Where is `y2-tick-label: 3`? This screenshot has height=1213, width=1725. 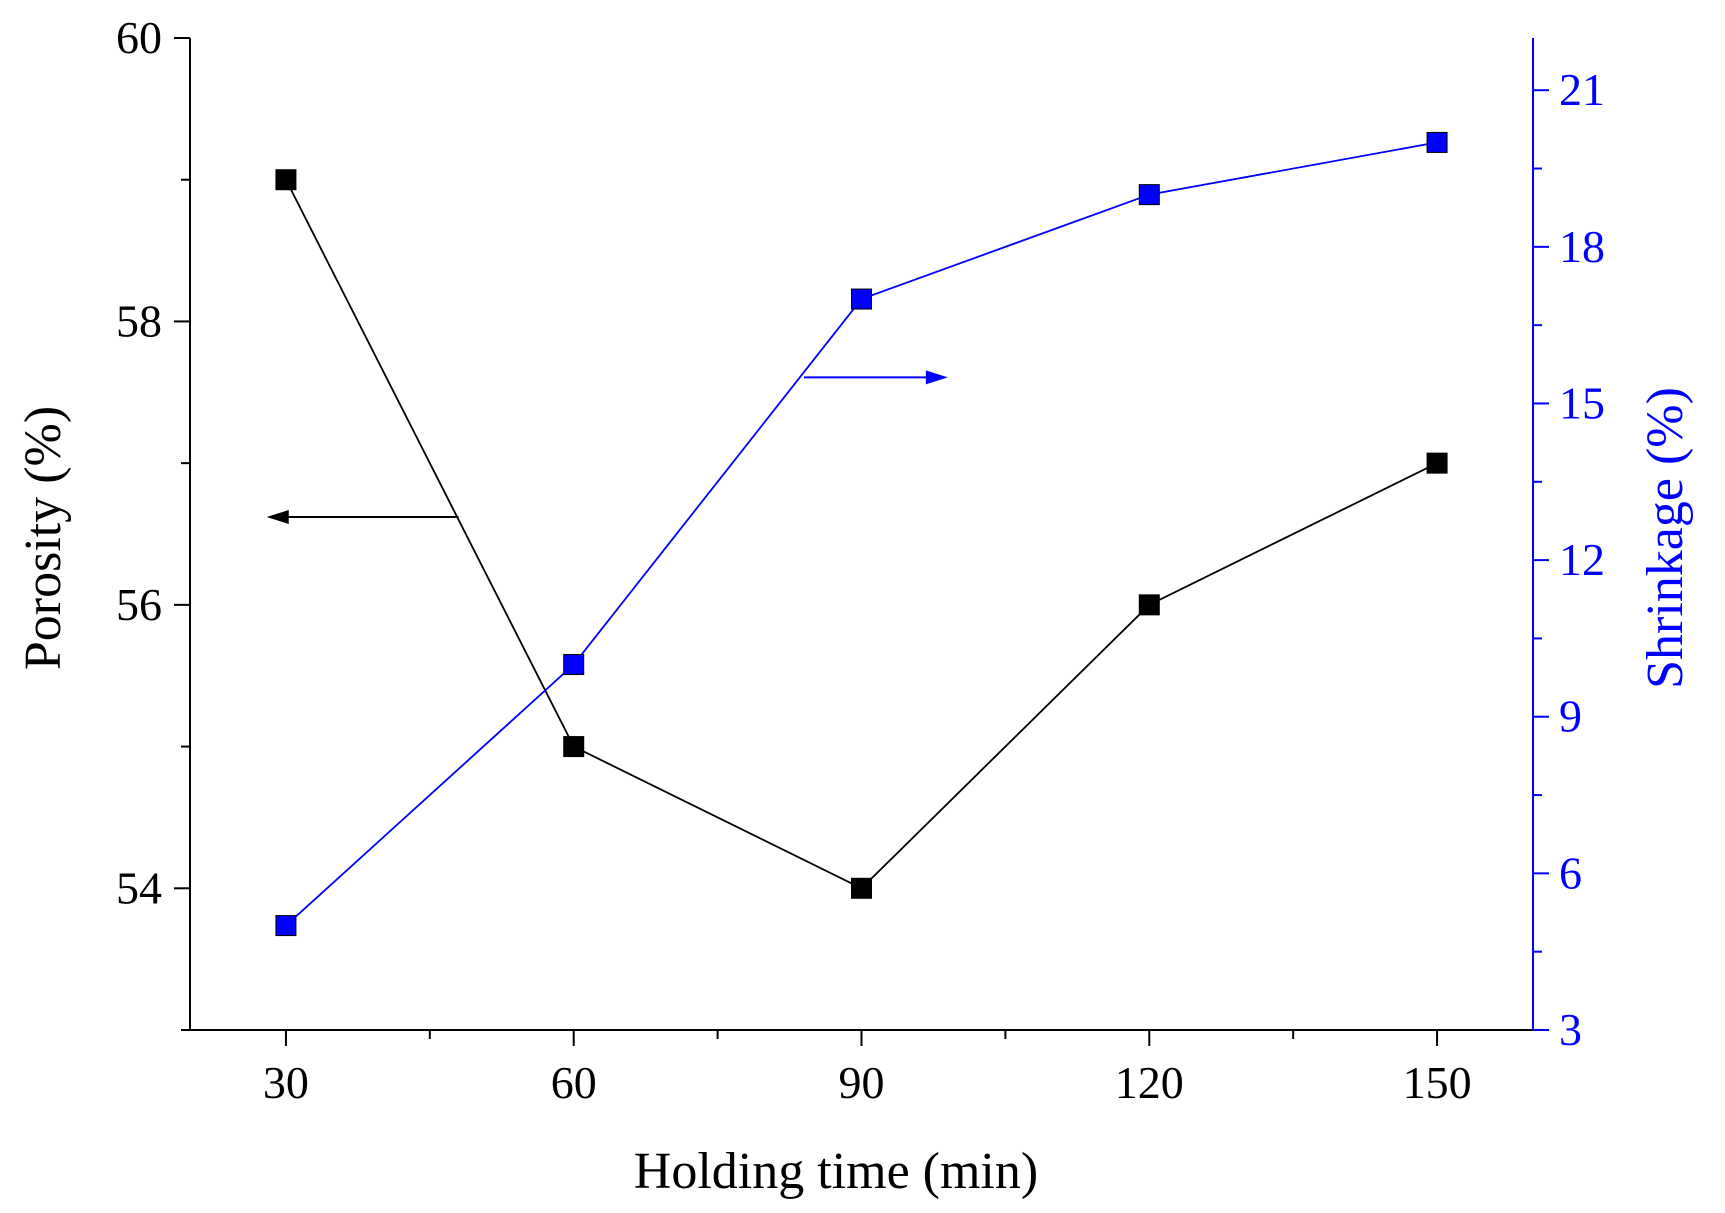 y2-tick-label: 3 is located at coordinates (1570, 1029).